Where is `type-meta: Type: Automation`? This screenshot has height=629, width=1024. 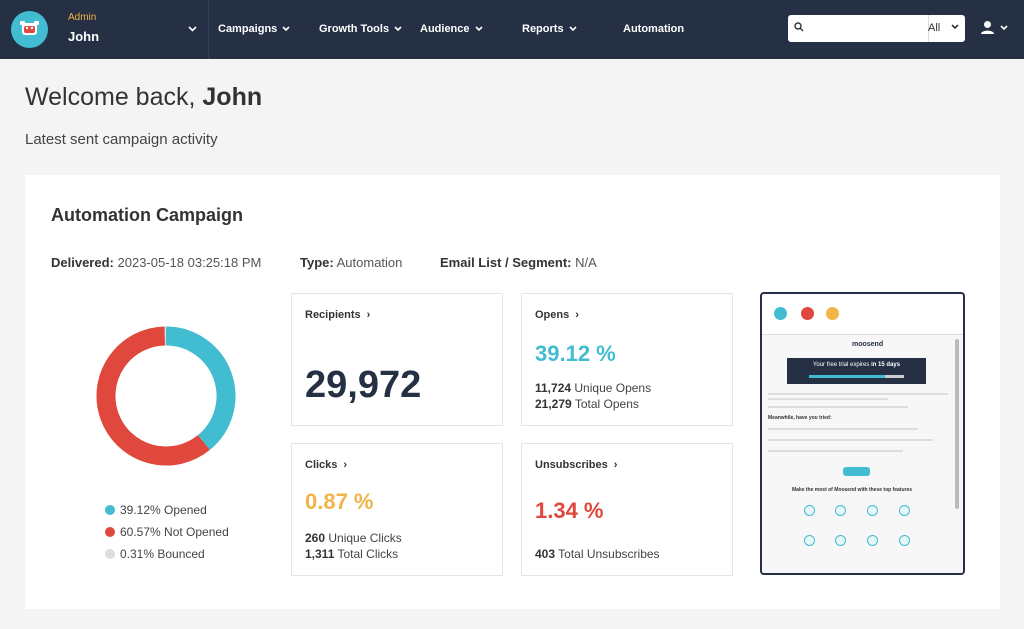 type-meta: Type: Automation is located at coordinates (351, 262).